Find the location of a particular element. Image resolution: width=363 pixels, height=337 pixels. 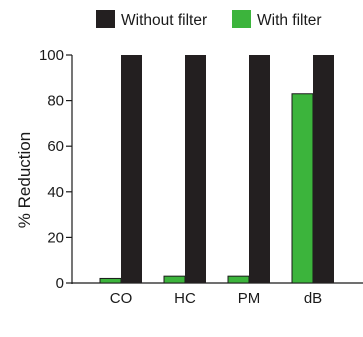

legend-label-with-filter: With filter is located at coordinates (289, 20).